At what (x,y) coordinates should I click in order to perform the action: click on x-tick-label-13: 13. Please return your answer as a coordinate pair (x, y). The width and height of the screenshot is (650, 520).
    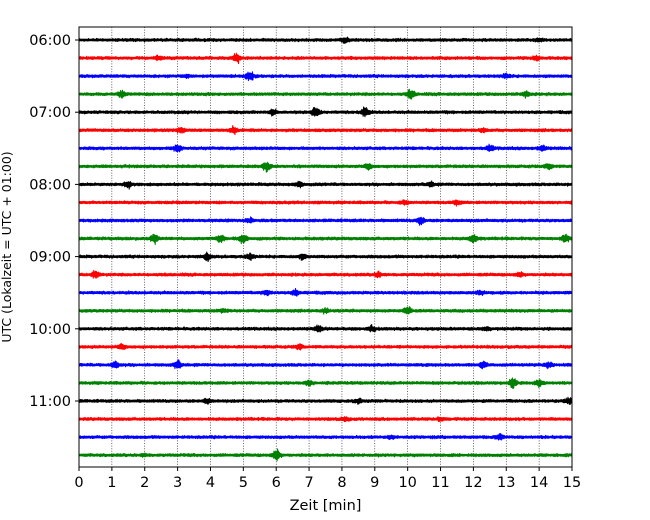
    Looking at the image, I should click on (506, 483).